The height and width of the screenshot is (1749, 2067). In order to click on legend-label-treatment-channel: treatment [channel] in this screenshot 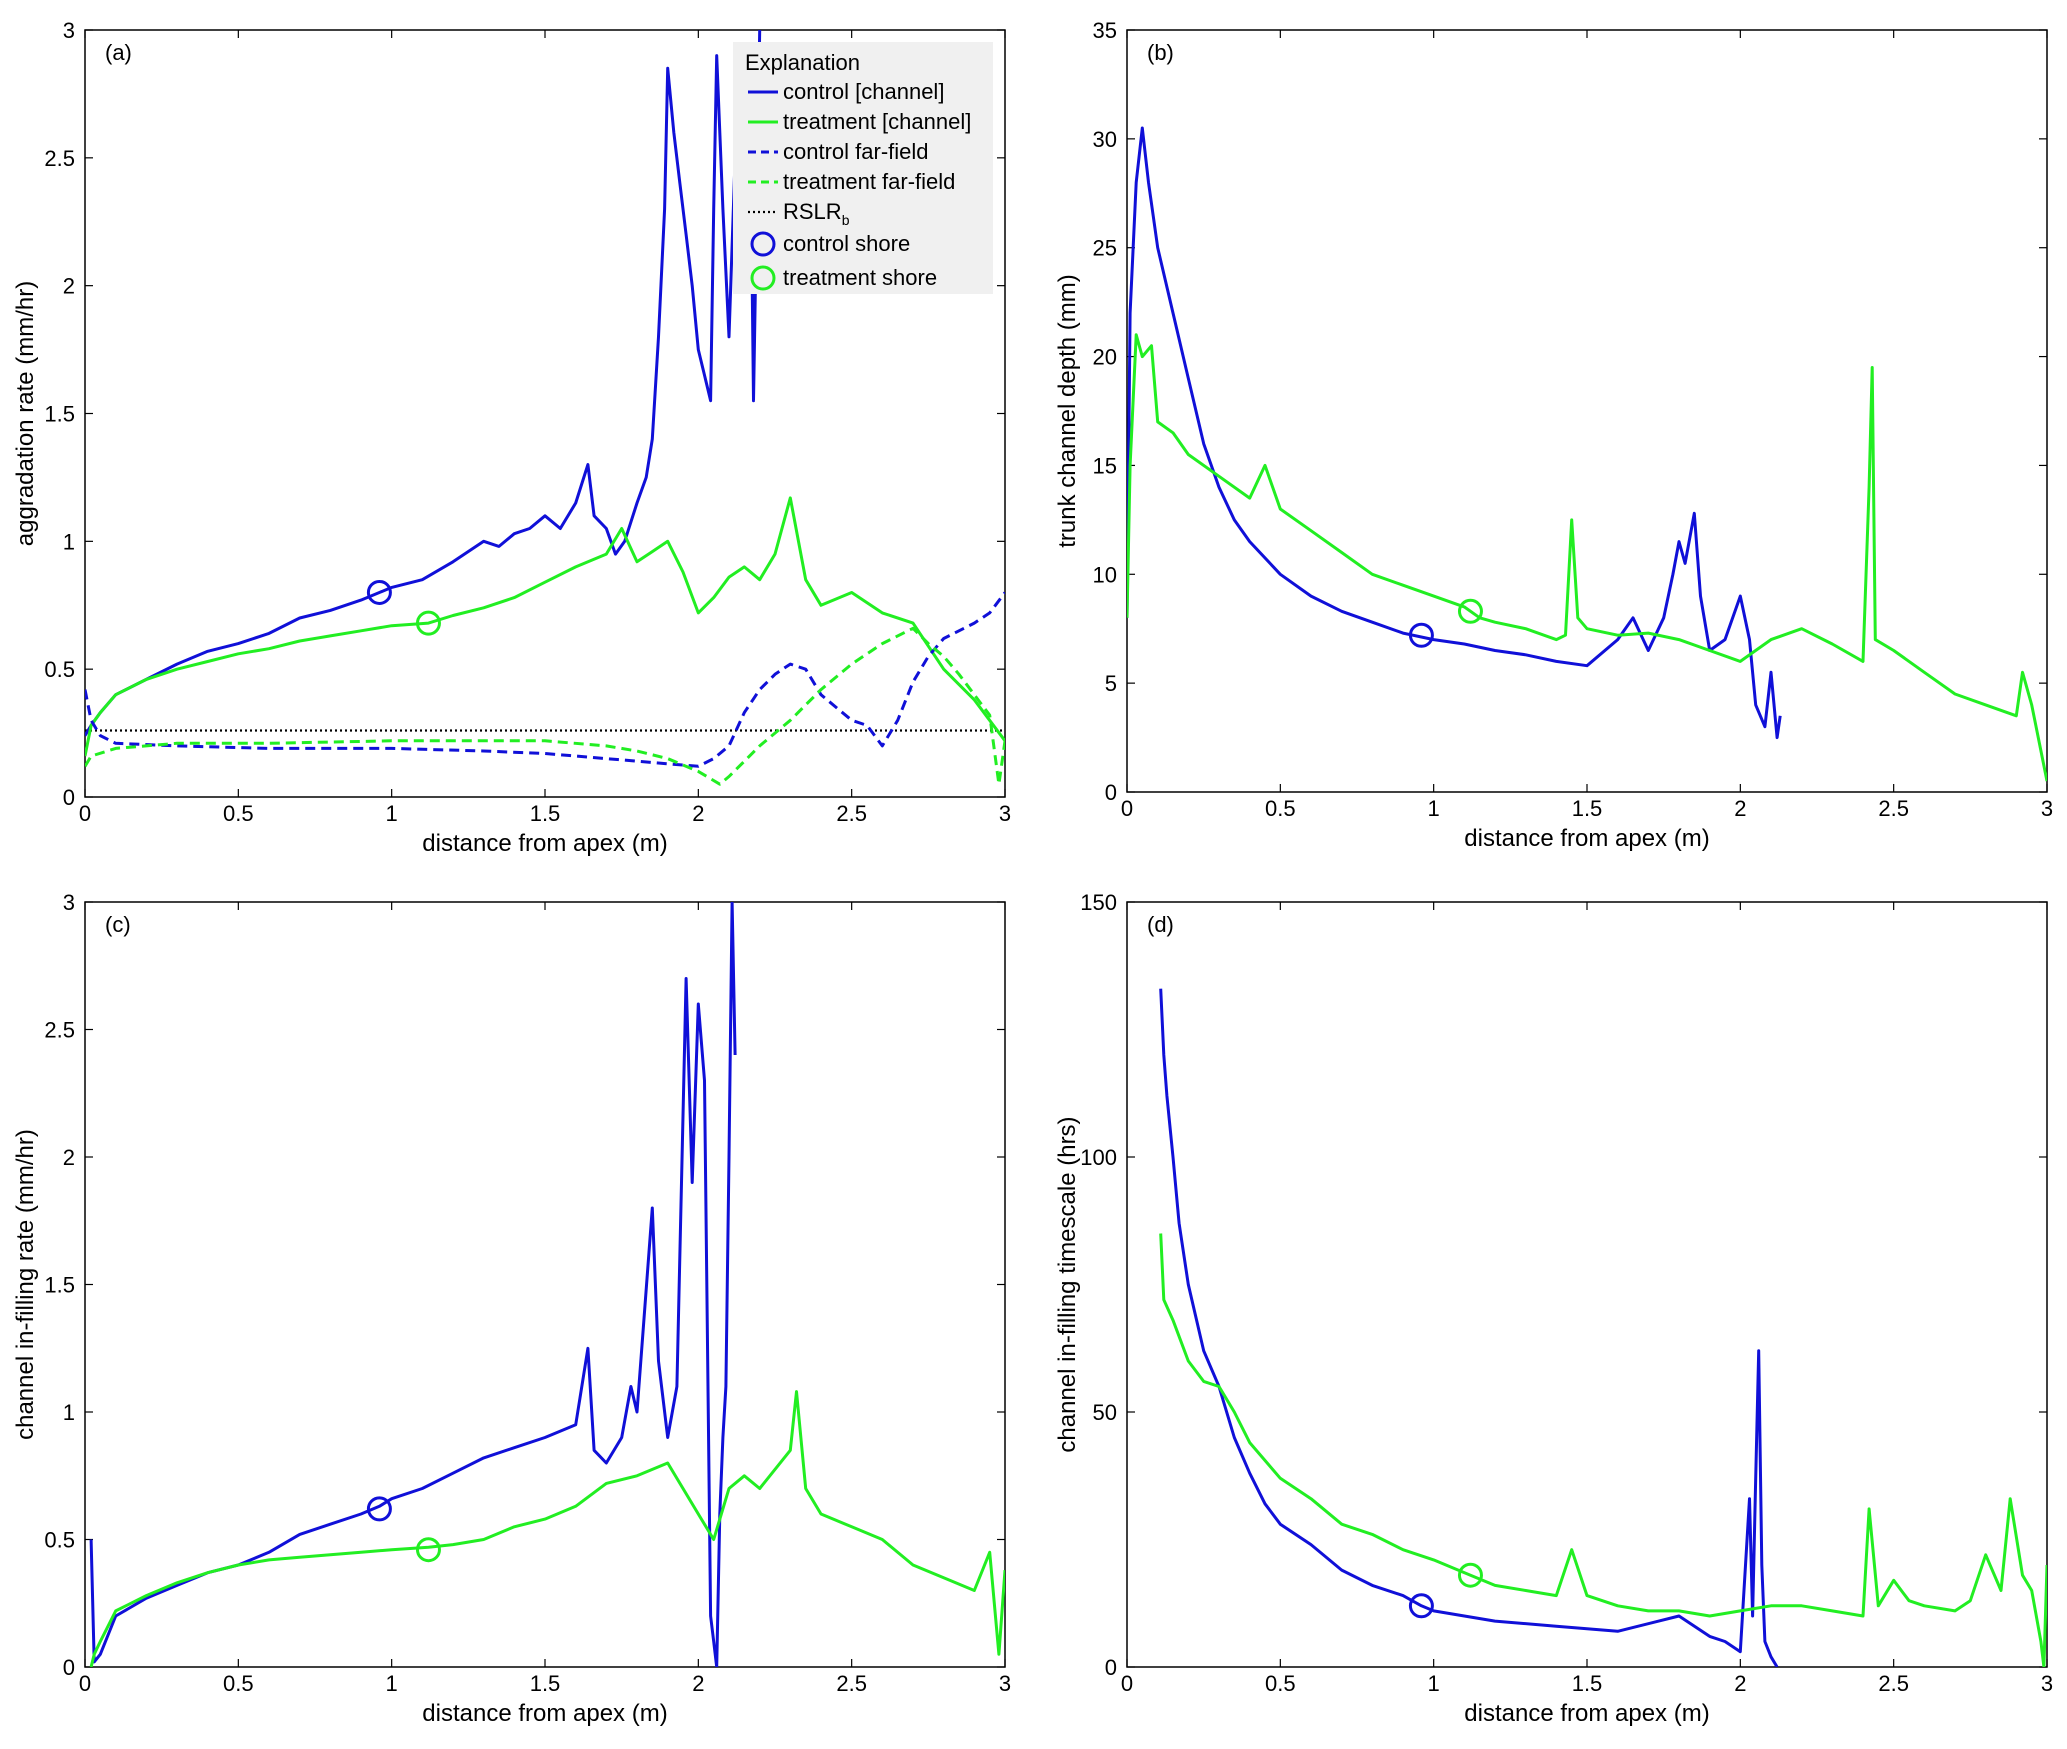, I will do `click(877, 121)`.